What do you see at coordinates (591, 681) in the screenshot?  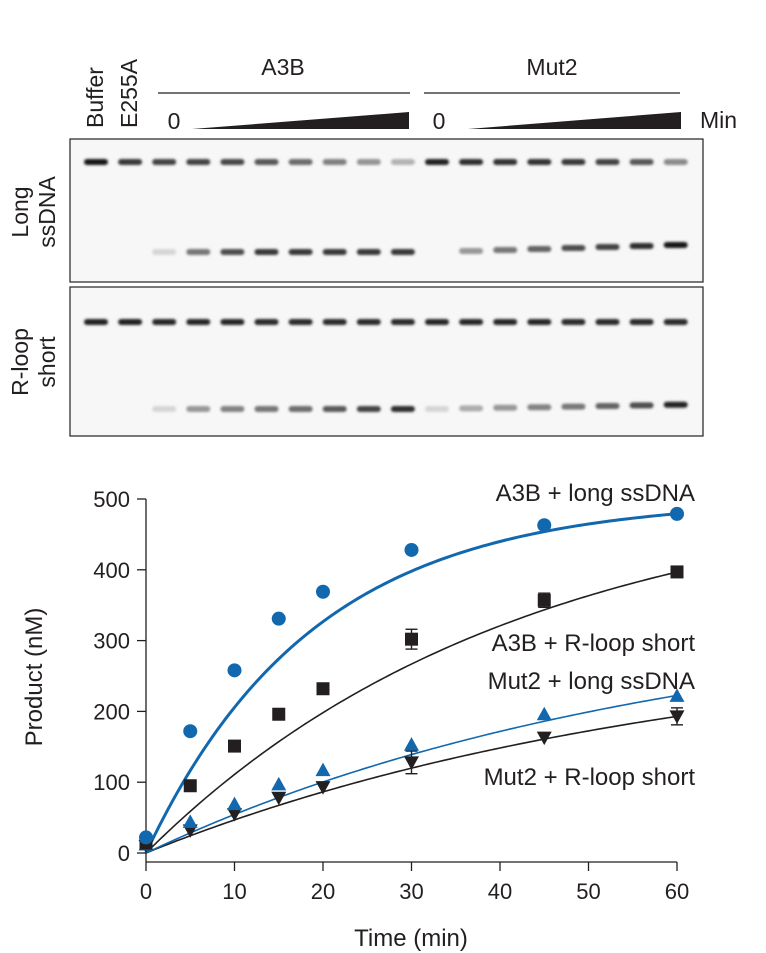 I see `annotation-mut2-long-ssdna: Mut2 + long ssDNA` at bounding box center [591, 681].